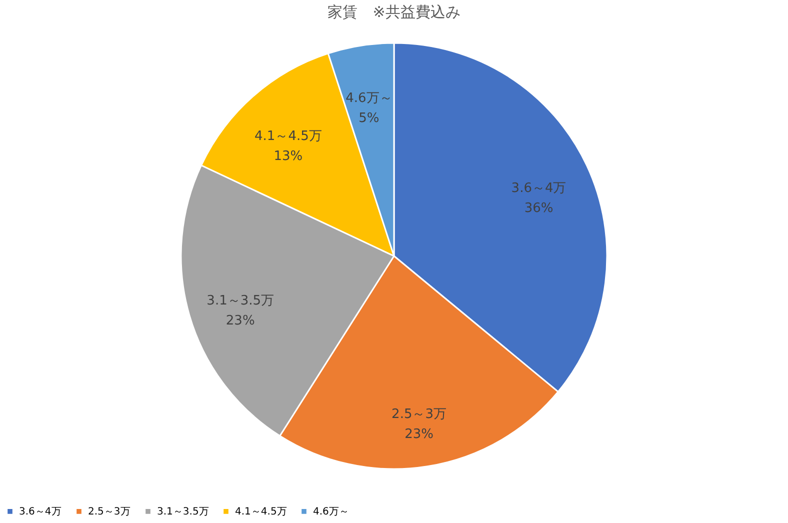 The height and width of the screenshot is (523, 788). I want to click on legend-label: 4.6万～, so click(331, 512).